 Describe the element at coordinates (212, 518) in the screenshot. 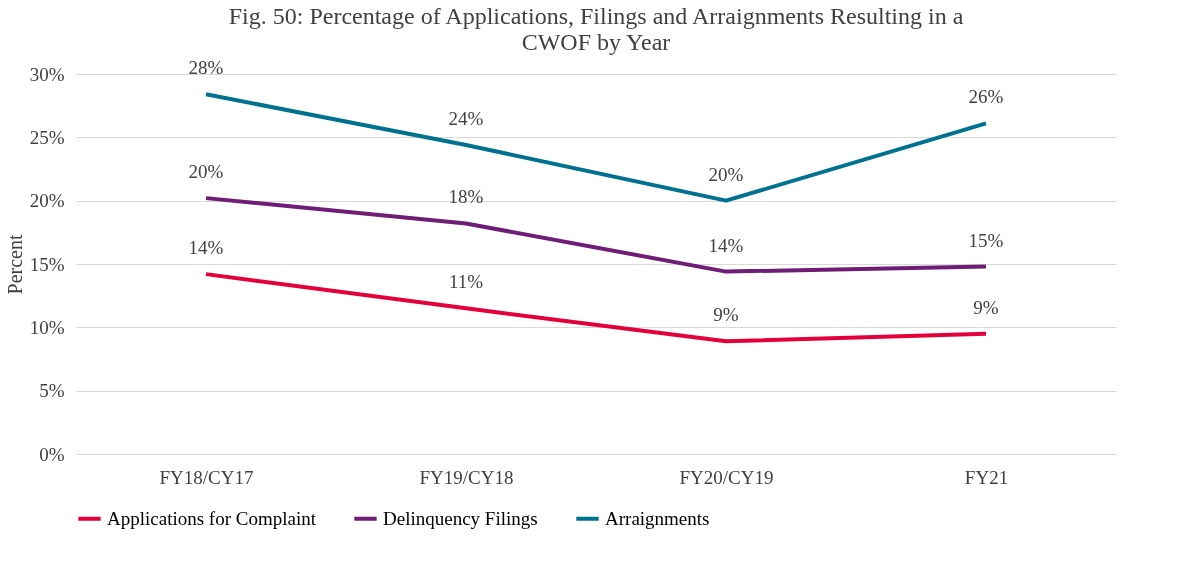

I see `legend-label: Applications for Complaint` at that location.